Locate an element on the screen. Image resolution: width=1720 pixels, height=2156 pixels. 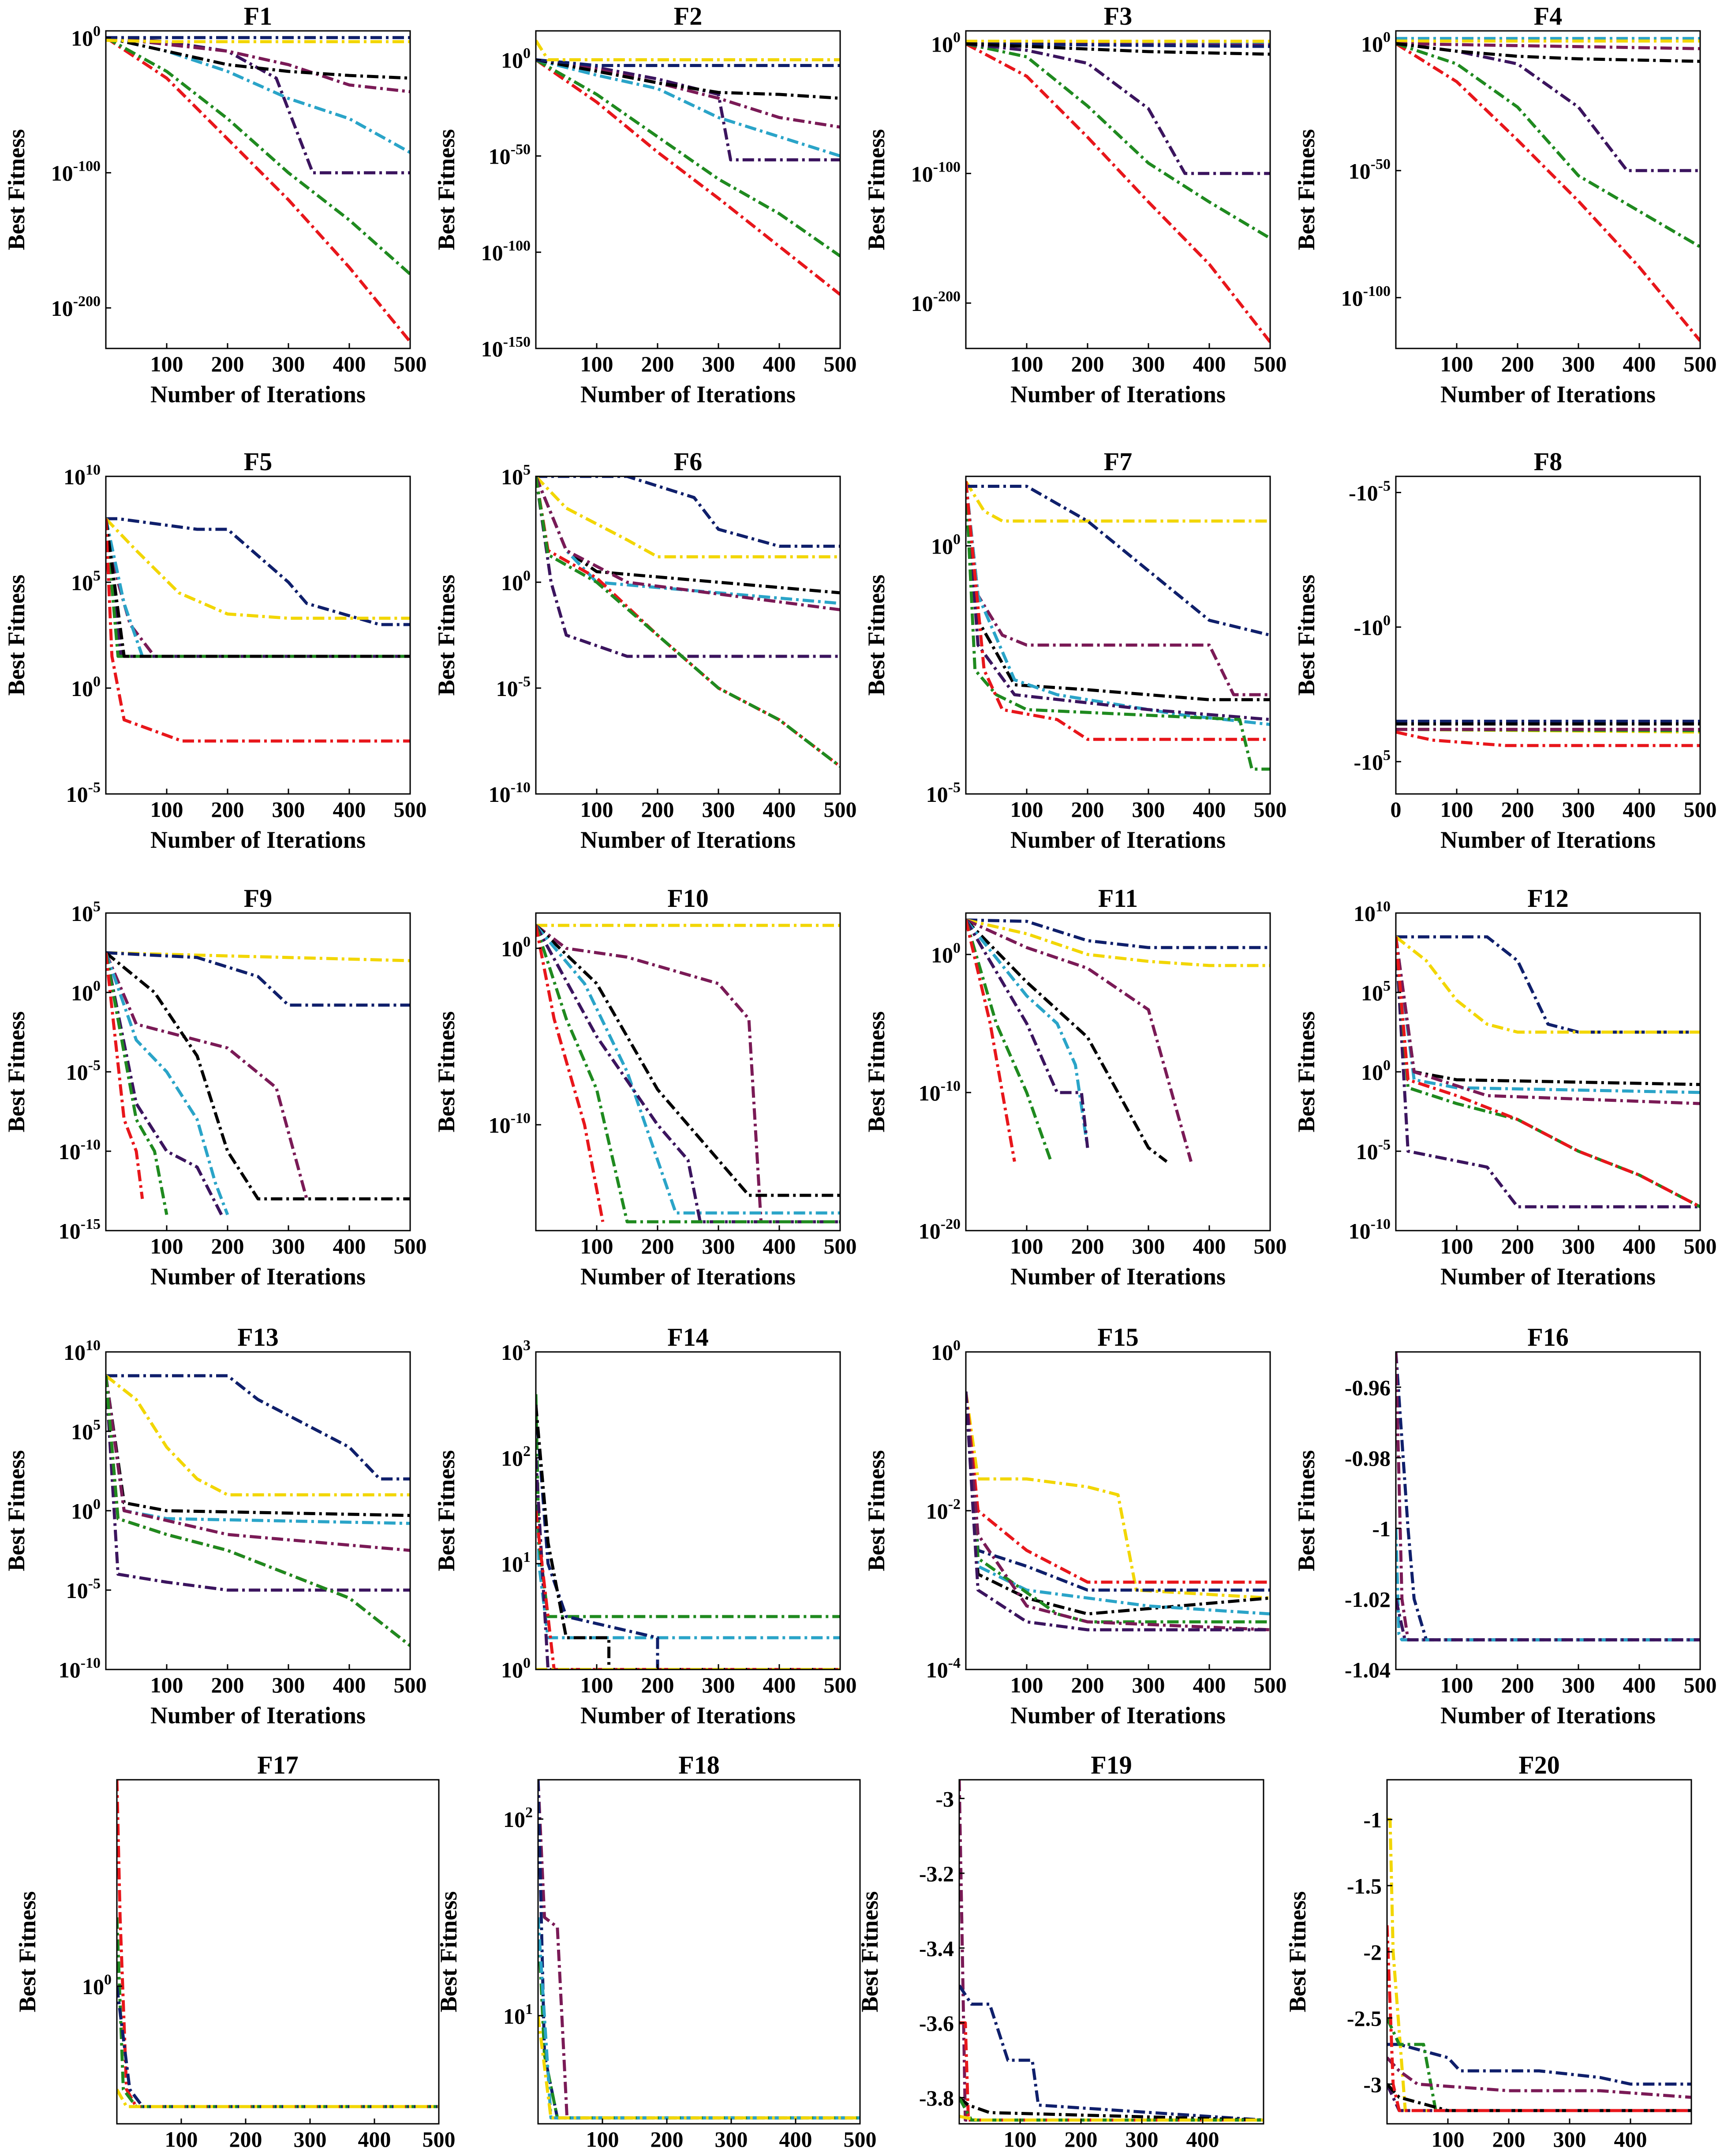
series-f14-purple is located at coordinates (688, 1563).